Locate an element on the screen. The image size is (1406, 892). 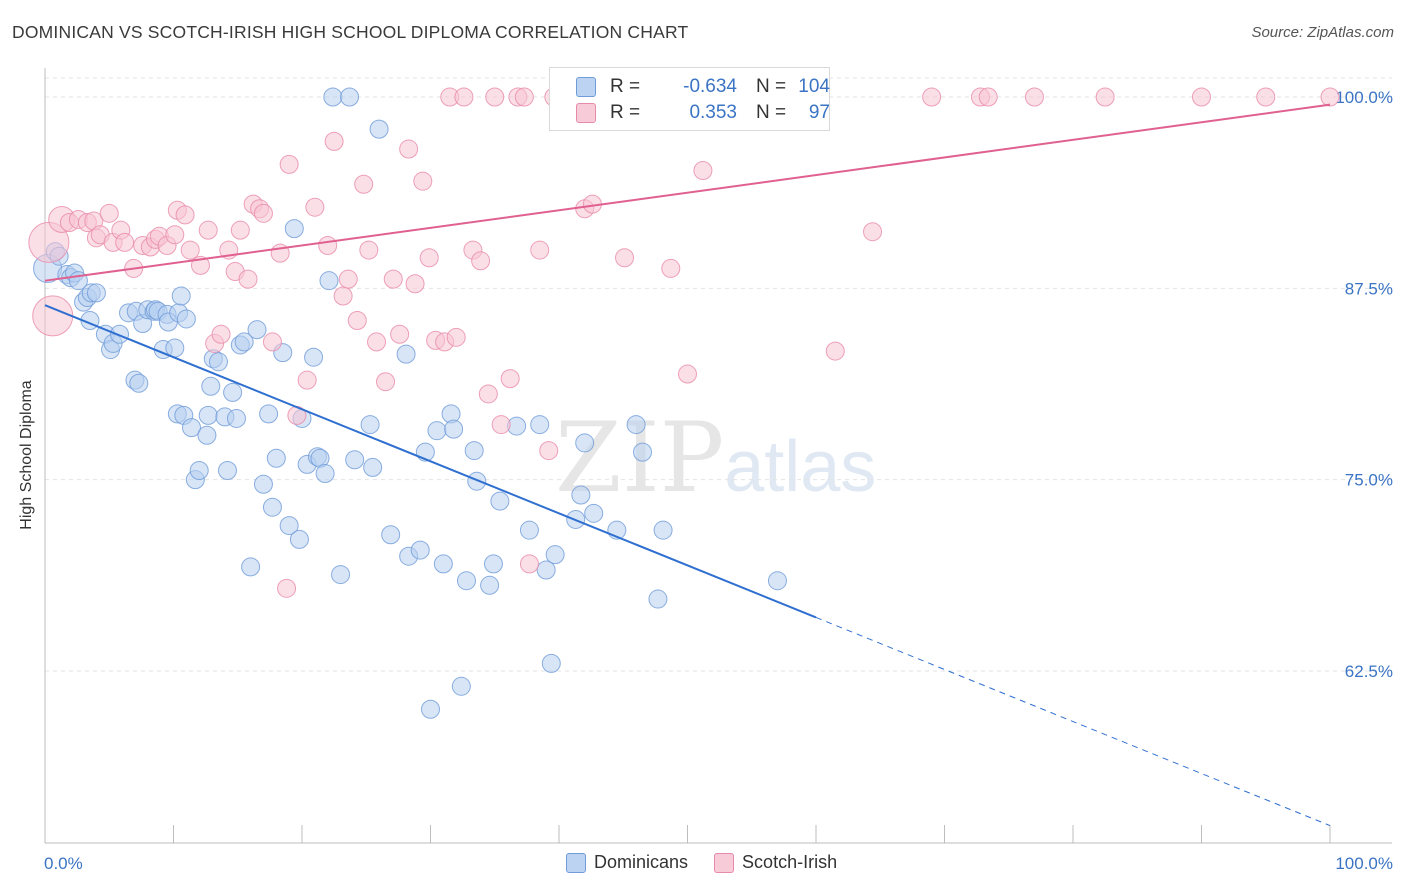
watermark-atlas: atlas is located at coordinates (800, 467).